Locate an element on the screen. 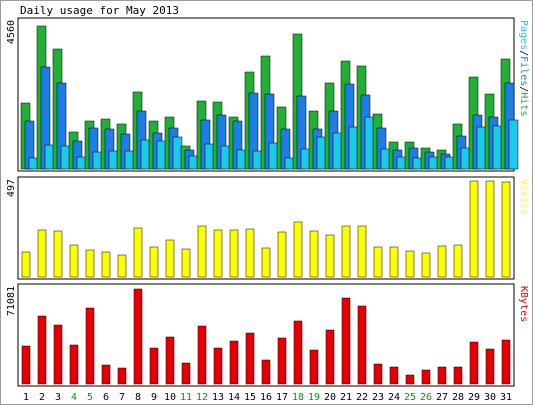 The width and height of the screenshot is (533, 405). x-tick-label-day-8: 8 is located at coordinates (138, 397).